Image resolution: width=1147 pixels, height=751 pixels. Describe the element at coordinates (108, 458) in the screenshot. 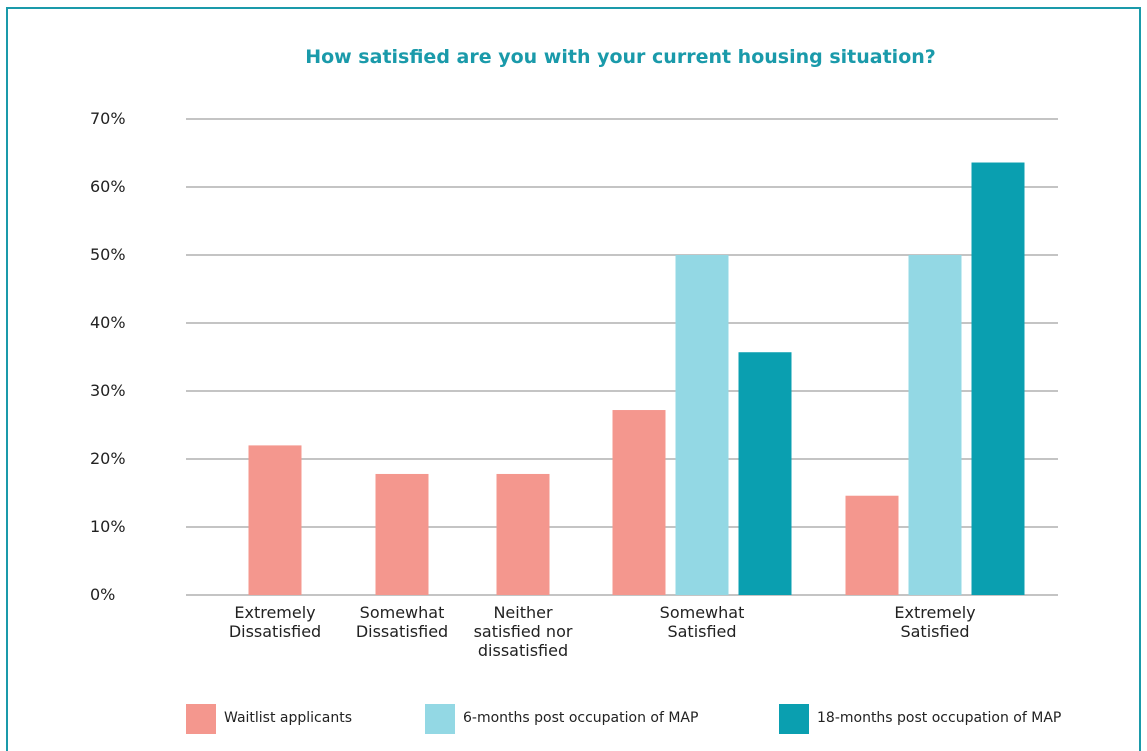

I see `y-tick-label: 20%` at that location.